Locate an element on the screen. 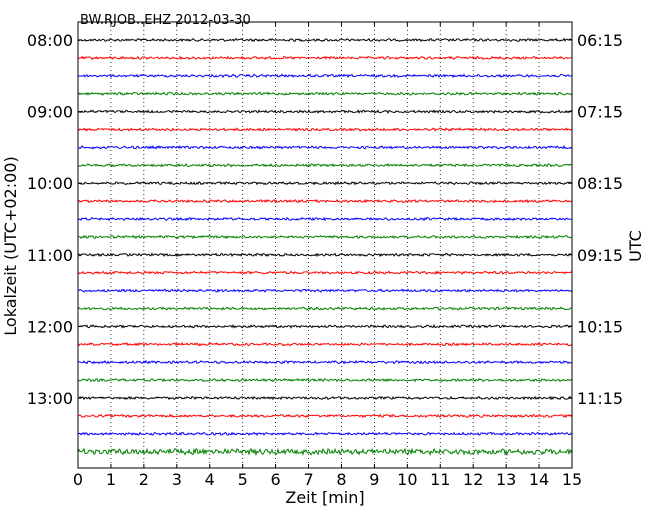 The height and width of the screenshot is (520, 650). y-tick-label-left: 13:00 is located at coordinates (50, 398).